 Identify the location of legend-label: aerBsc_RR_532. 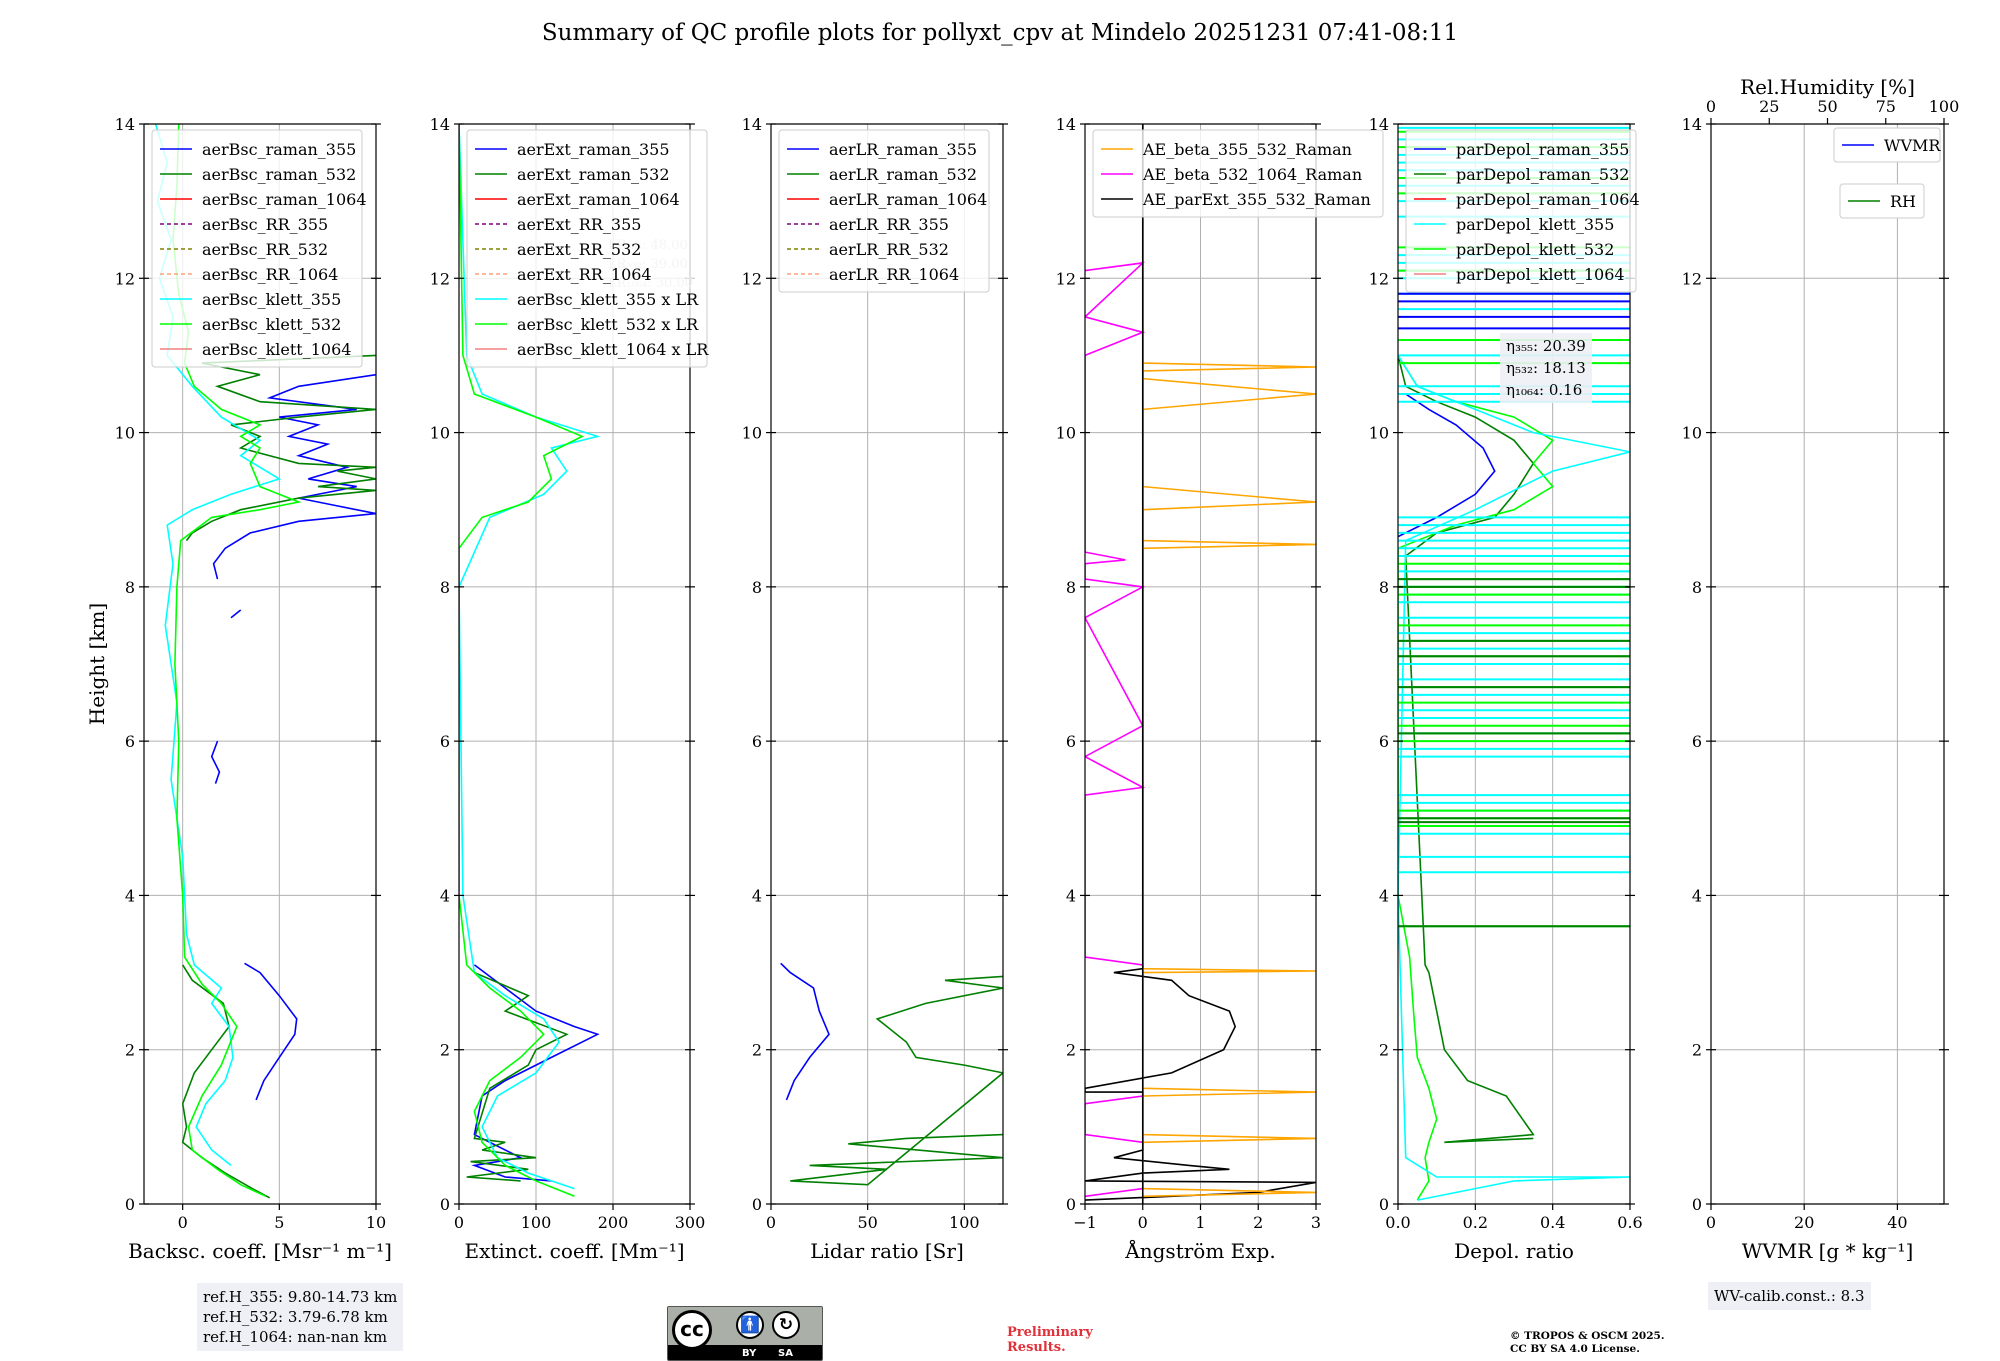
(265, 249).